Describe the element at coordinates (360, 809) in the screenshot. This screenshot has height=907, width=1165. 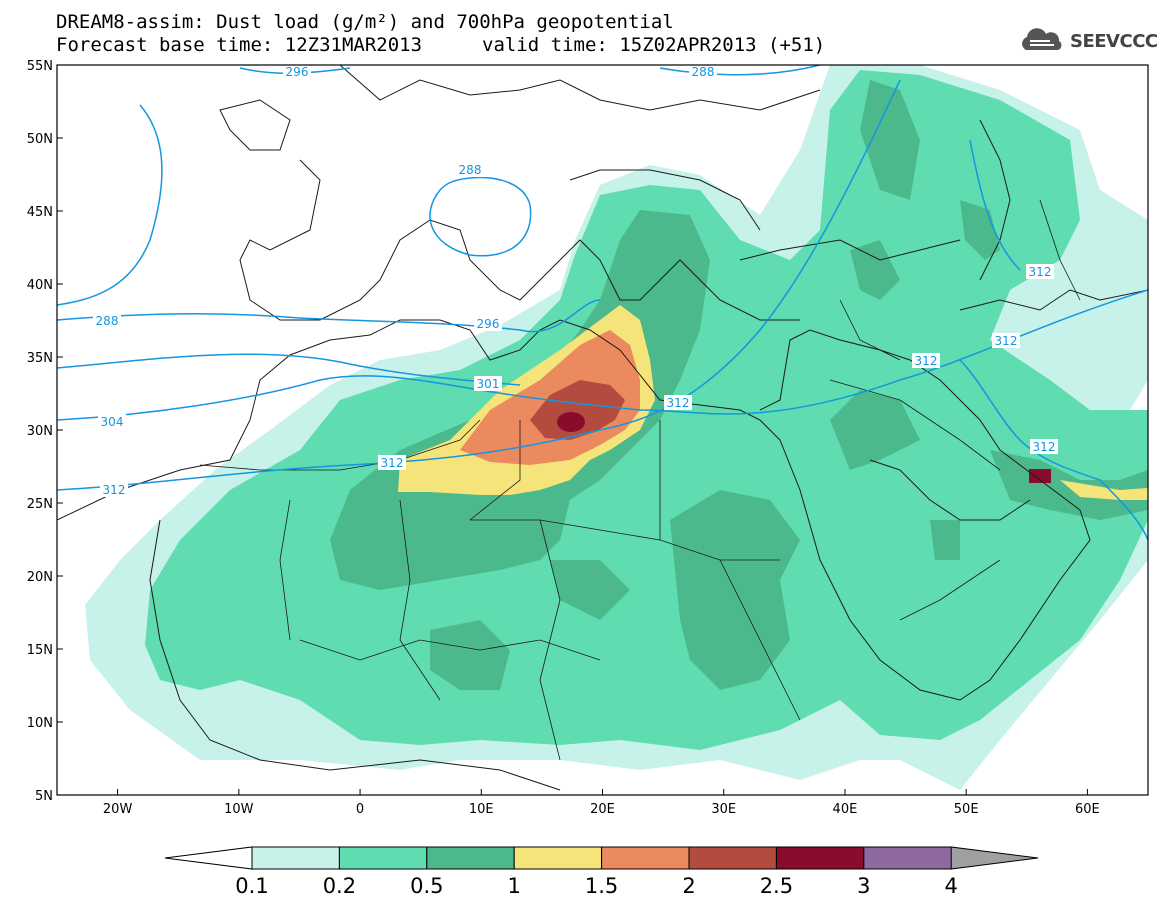
I see `lon-tick-label: 0` at that location.